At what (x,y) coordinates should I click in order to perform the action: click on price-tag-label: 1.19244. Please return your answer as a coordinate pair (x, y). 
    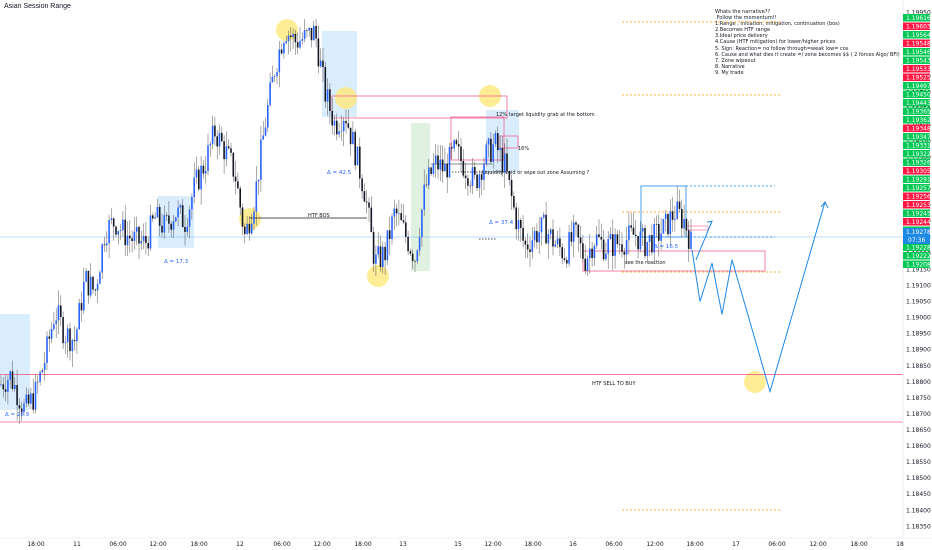
    Looking at the image, I should click on (918, 222).